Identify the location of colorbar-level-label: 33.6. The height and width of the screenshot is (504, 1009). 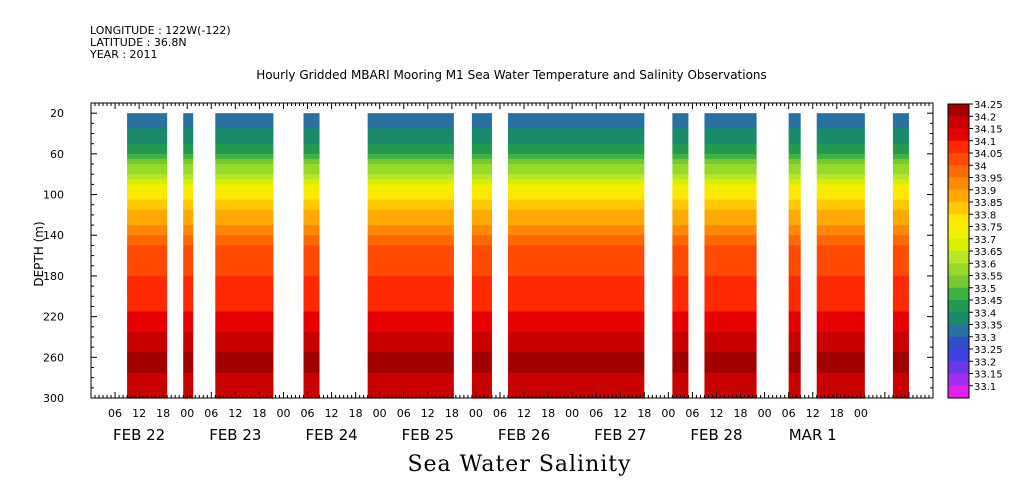
(985, 264).